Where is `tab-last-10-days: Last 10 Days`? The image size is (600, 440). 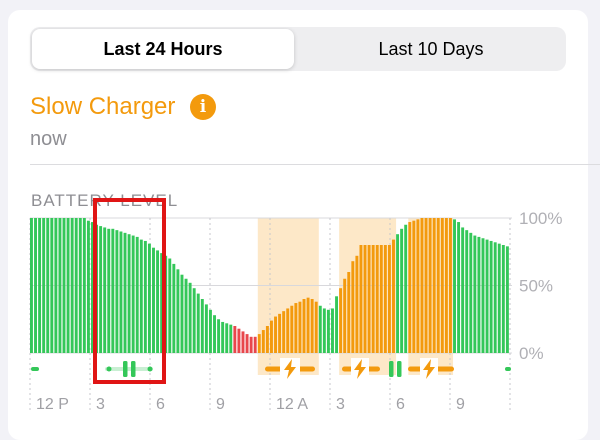 tab-last-10-days: Last 10 Days is located at coordinates (431, 48).